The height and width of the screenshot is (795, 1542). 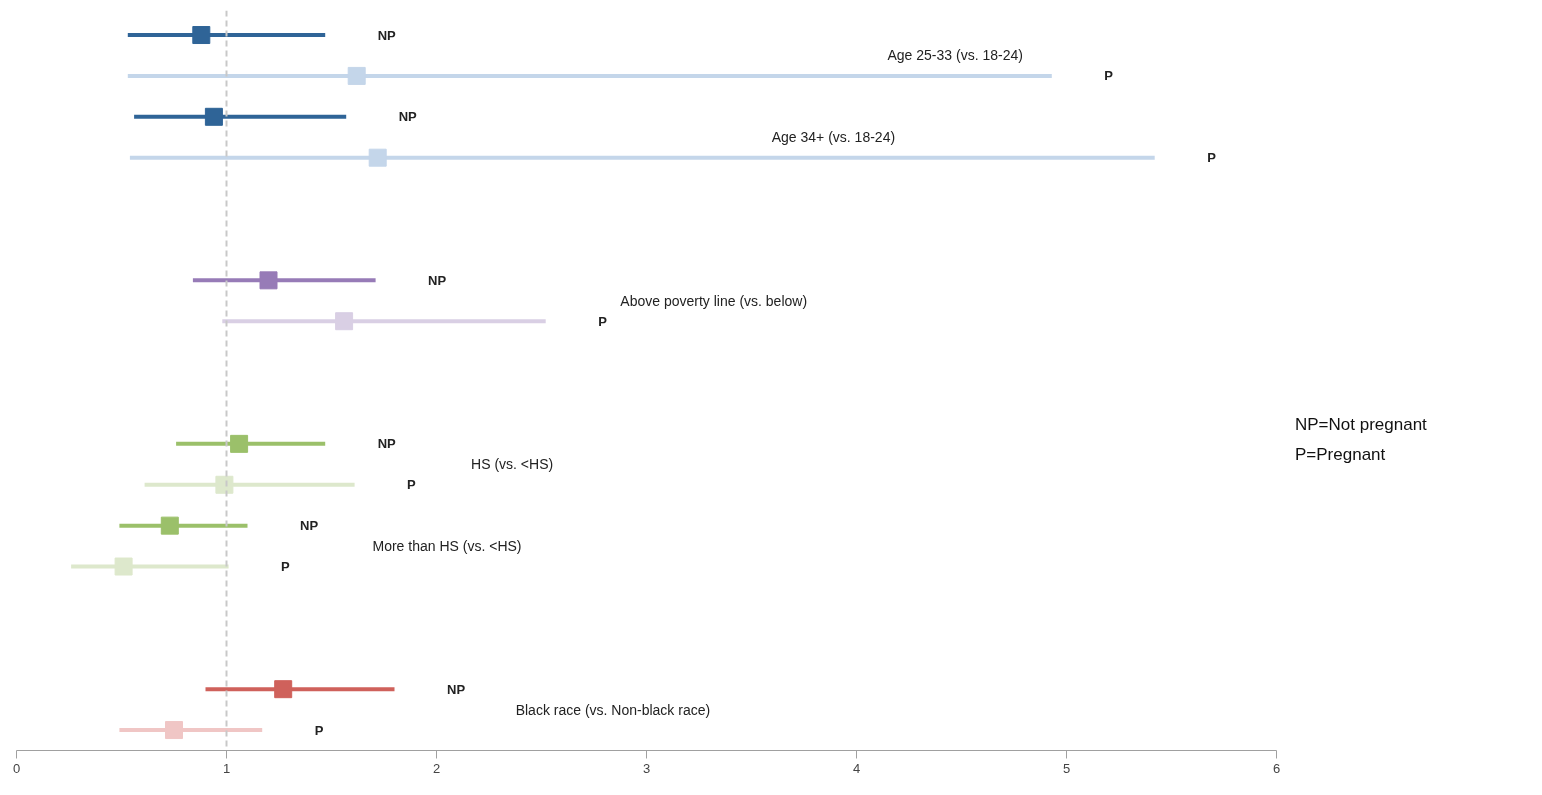 What do you see at coordinates (447, 546) in the screenshot?
I see `annotation: More than HS (vs. <HS)` at bounding box center [447, 546].